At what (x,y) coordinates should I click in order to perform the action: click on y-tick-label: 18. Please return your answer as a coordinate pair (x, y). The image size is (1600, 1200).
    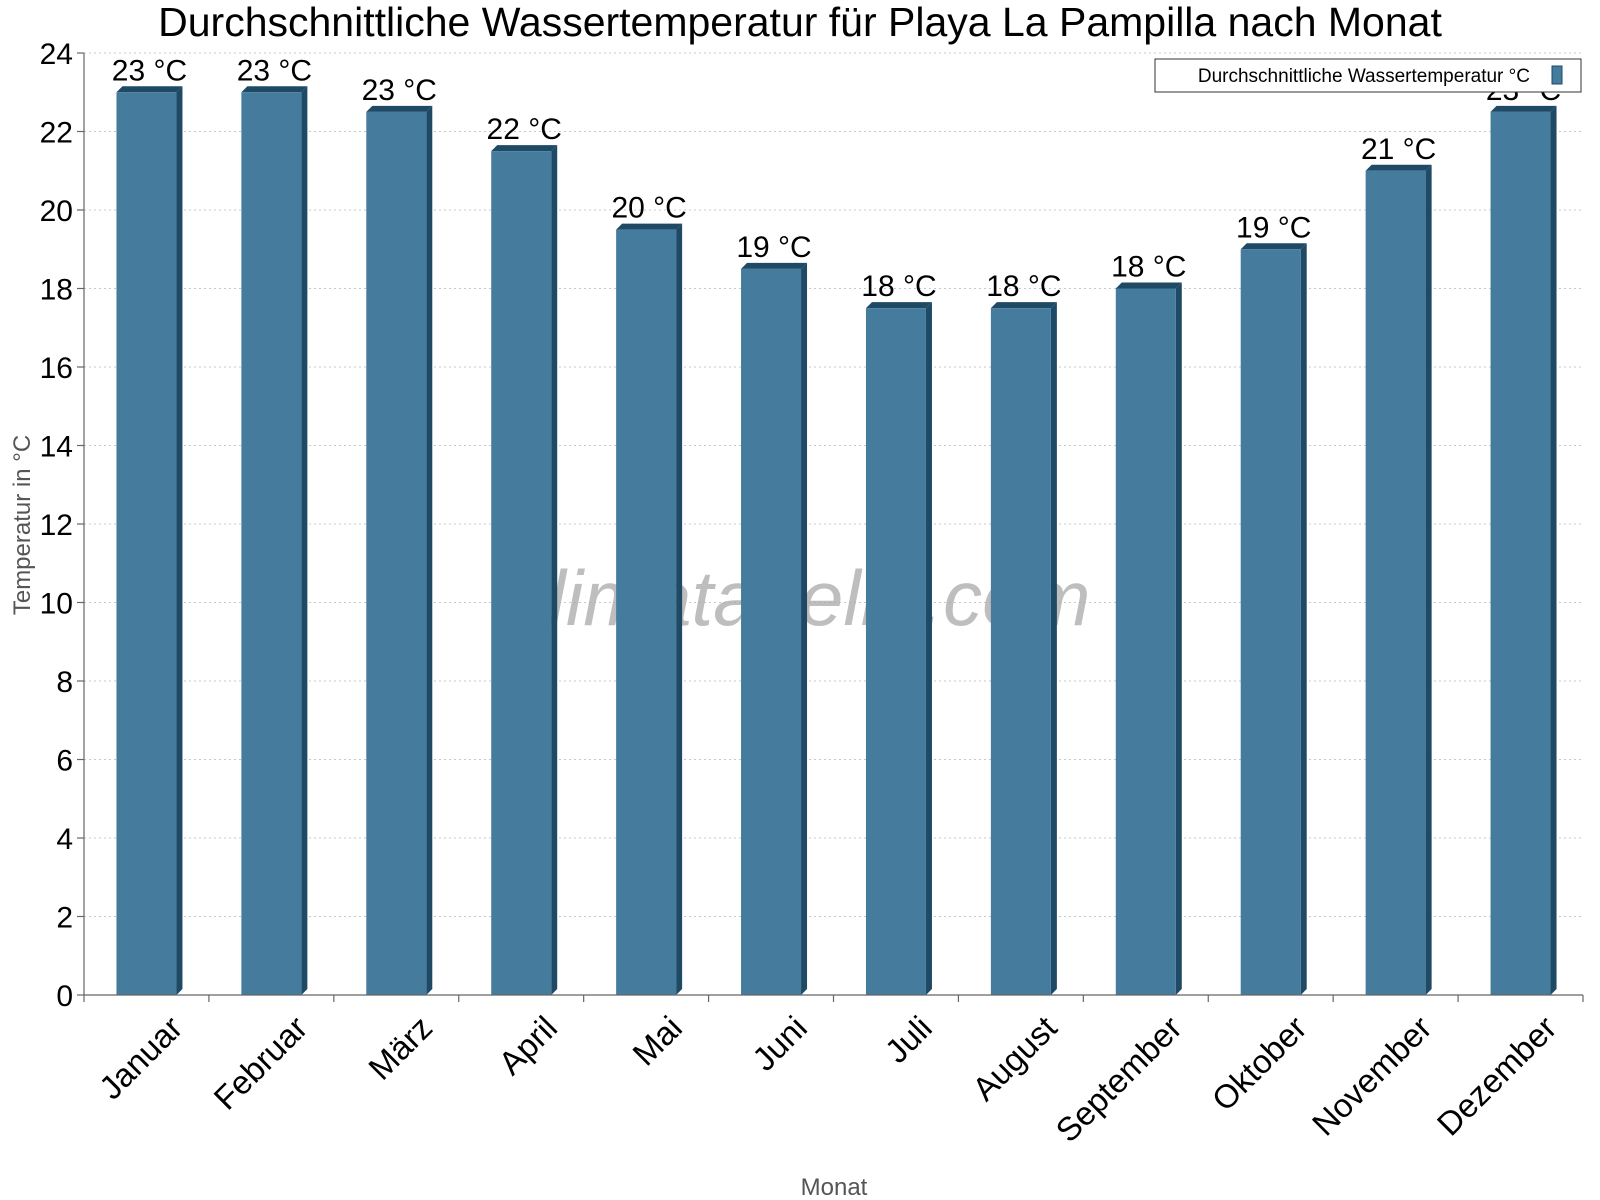
    Looking at the image, I should click on (56, 290).